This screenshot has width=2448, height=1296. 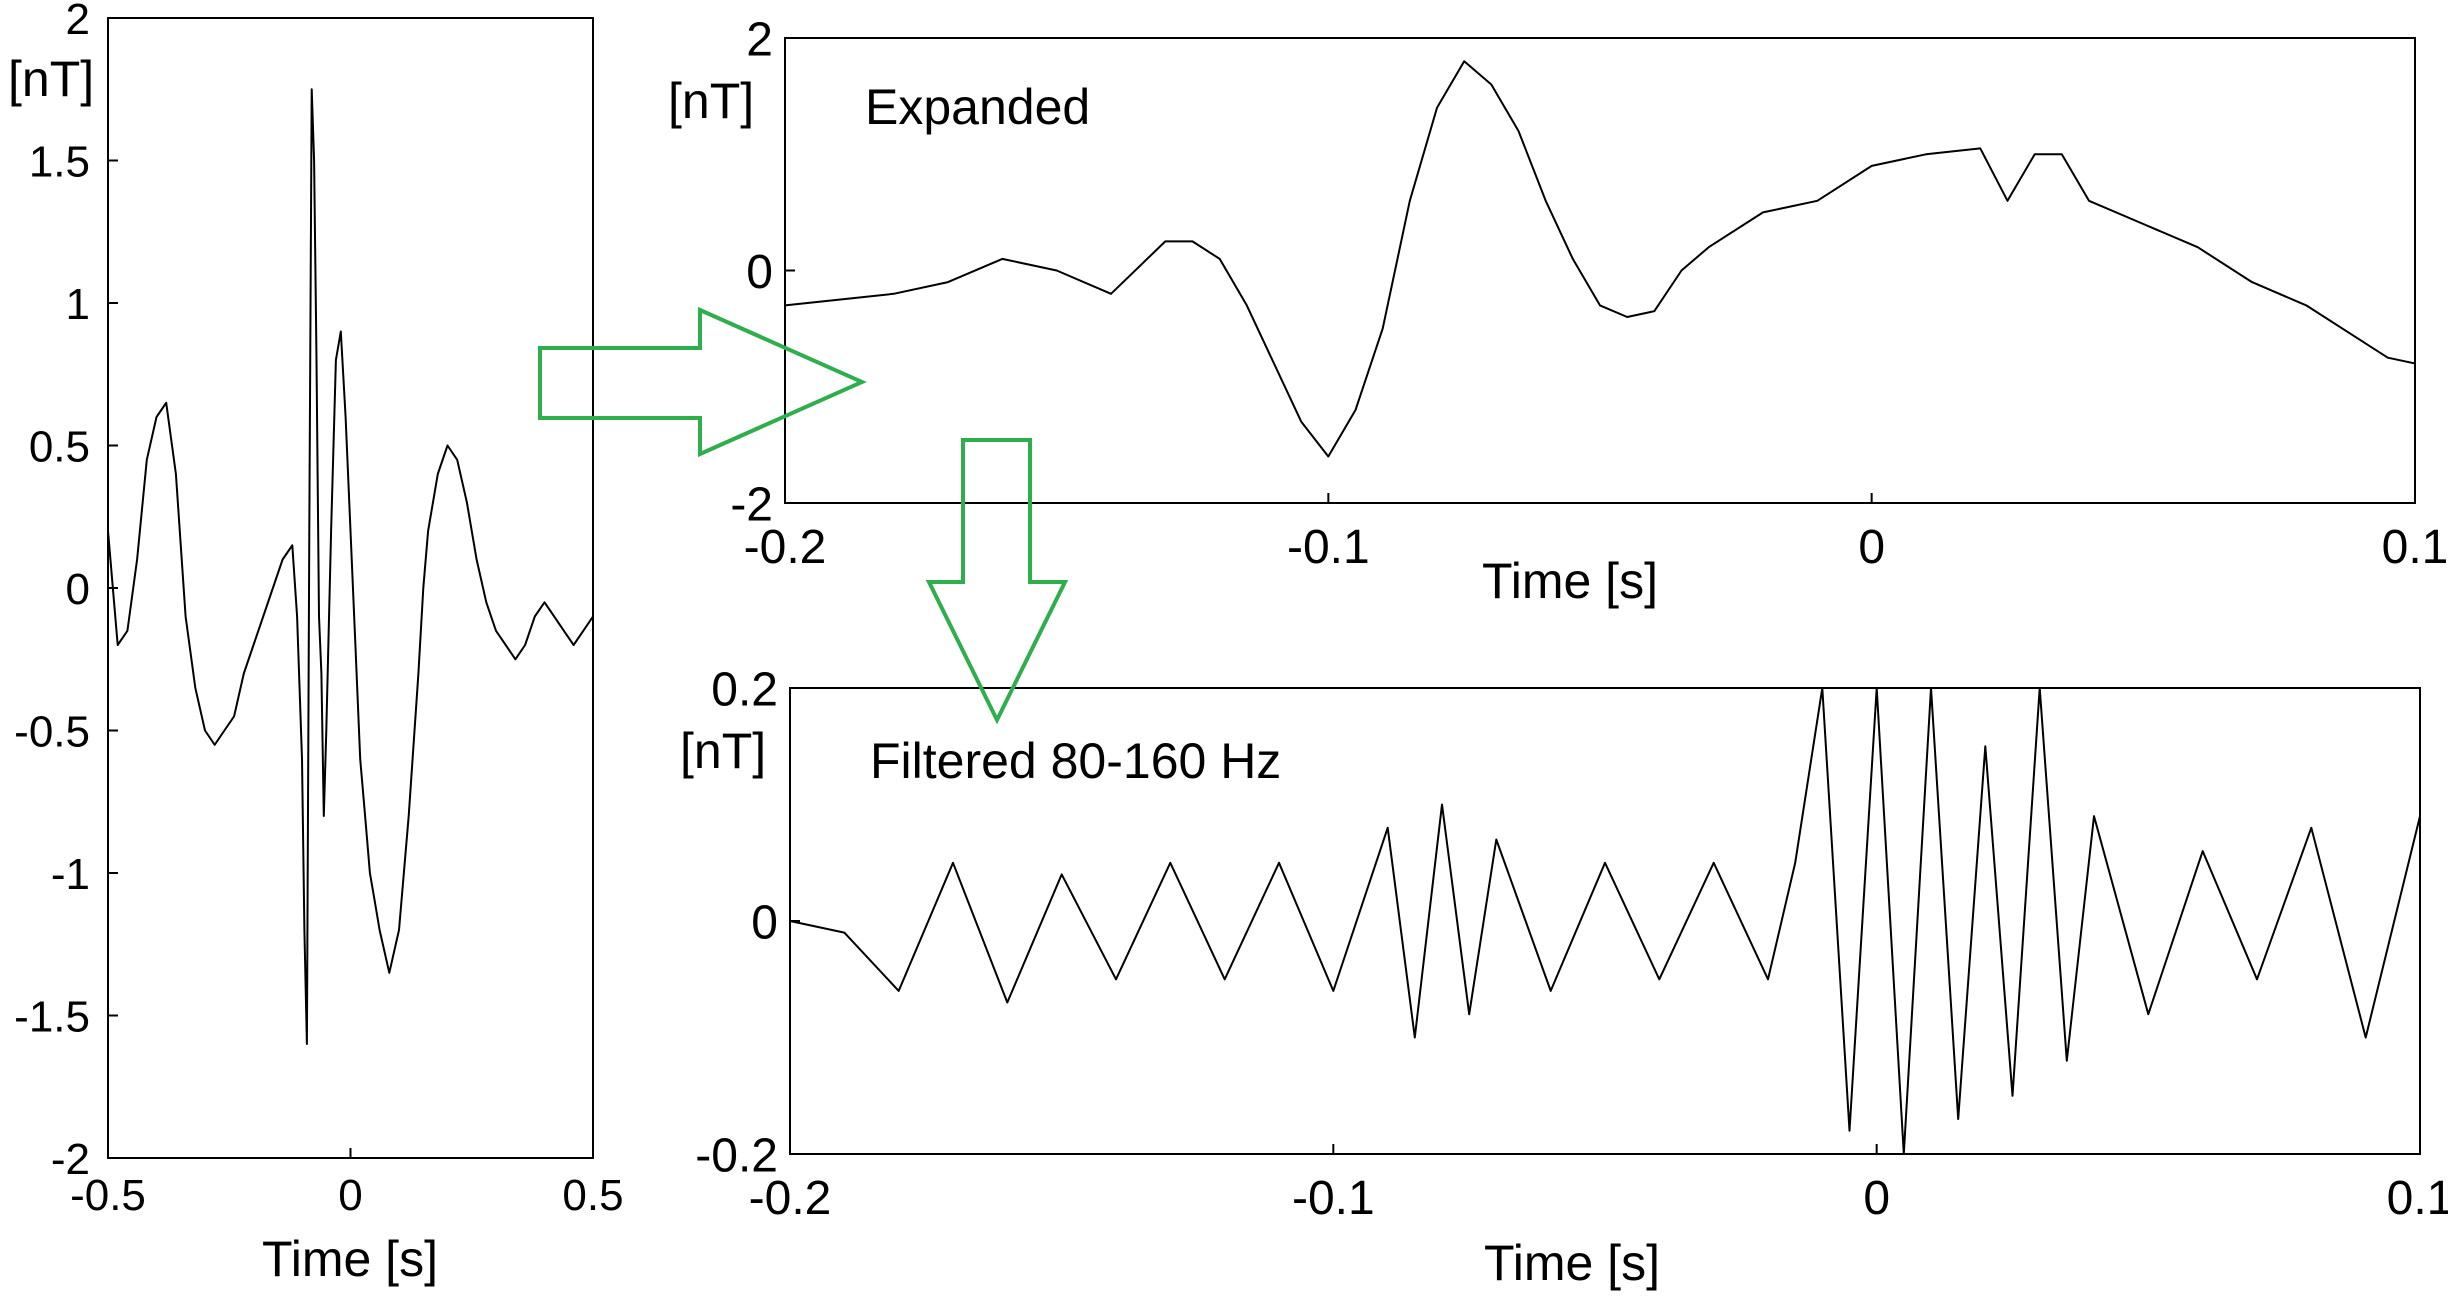 I want to click on y-tick-label: 1.5, so click(x=59, y=161).